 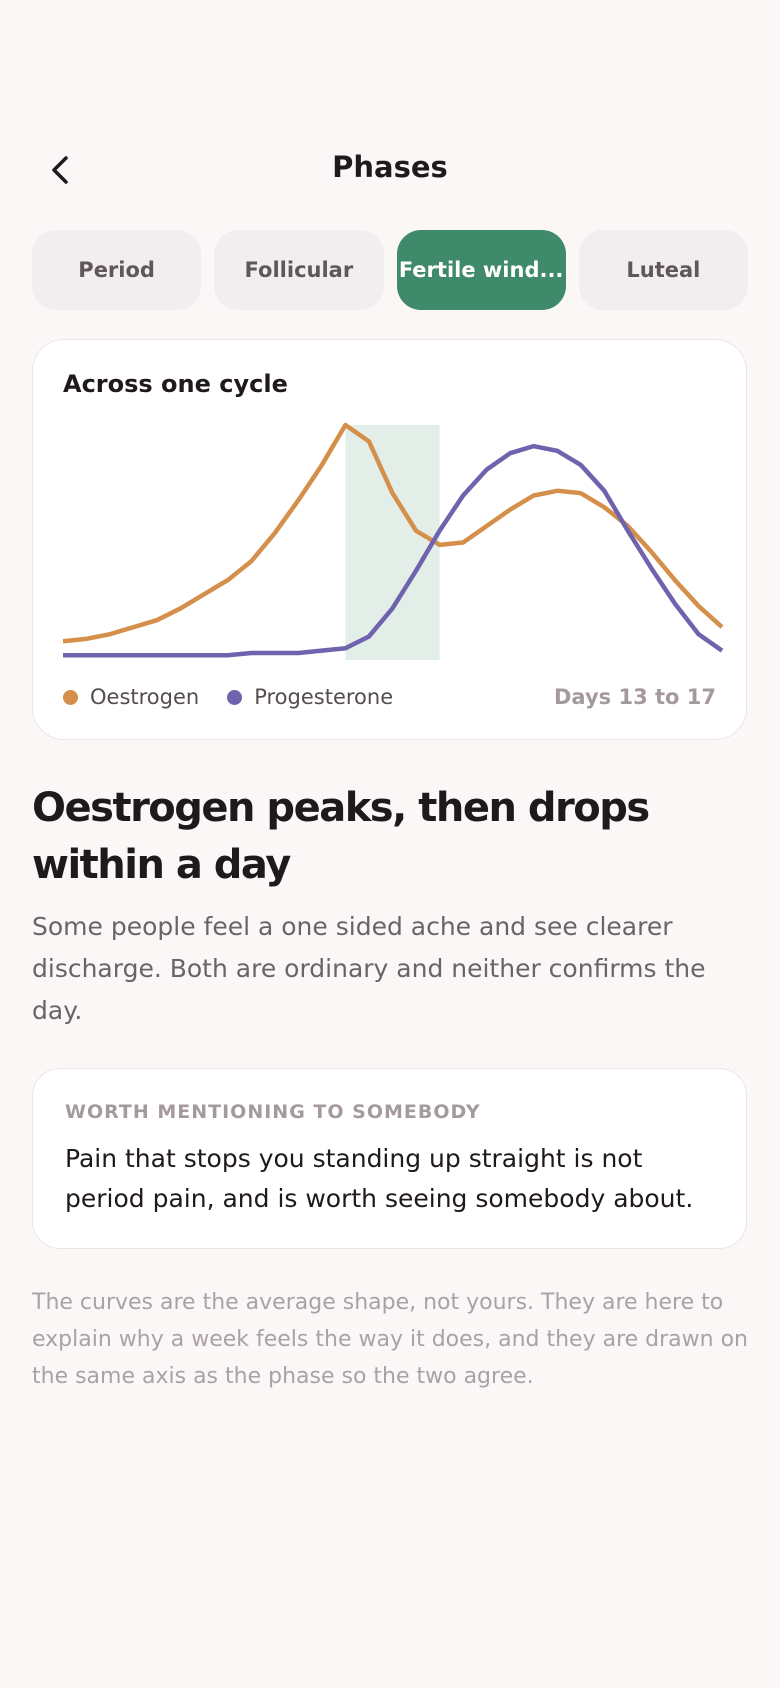 What do you see at coordinates (273, 1112) in the screenshot?
I see `note-label: WORTH MENTIONING TO SOMEBODY` at bounding box center [273, 1112].